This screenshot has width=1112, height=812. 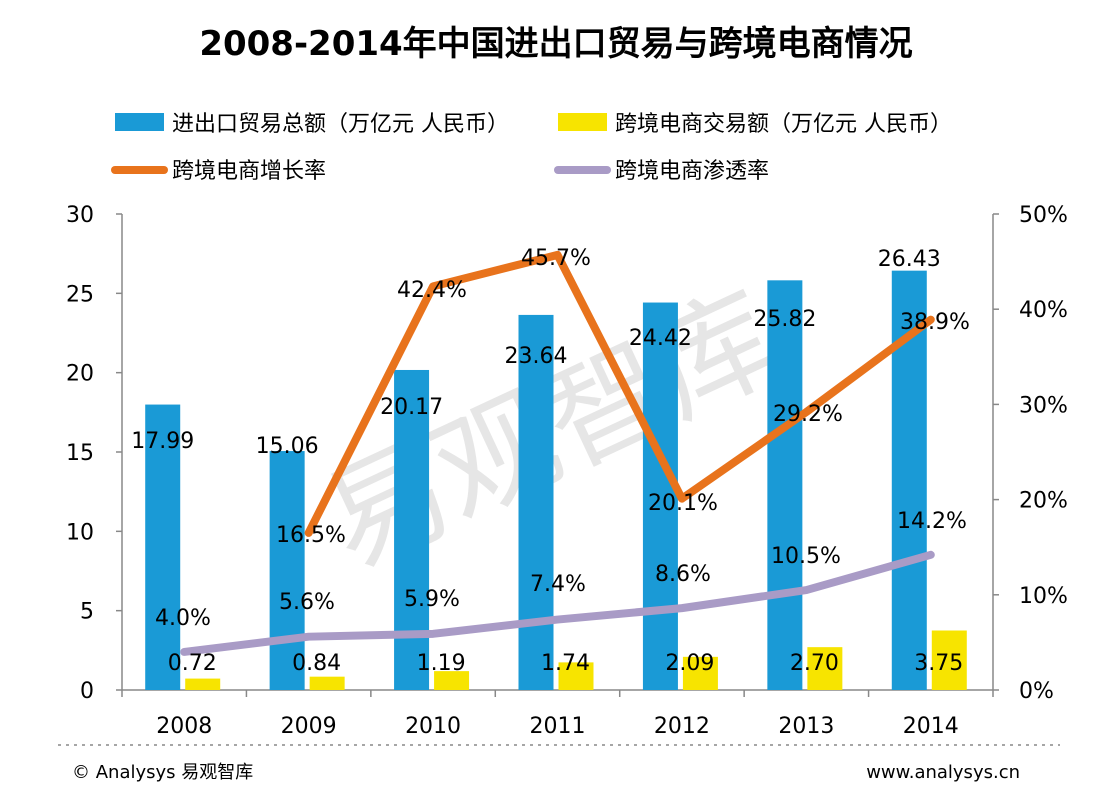 I want to click on data-label-penetration-rate: 5.9%, so click(x=432, y=599).